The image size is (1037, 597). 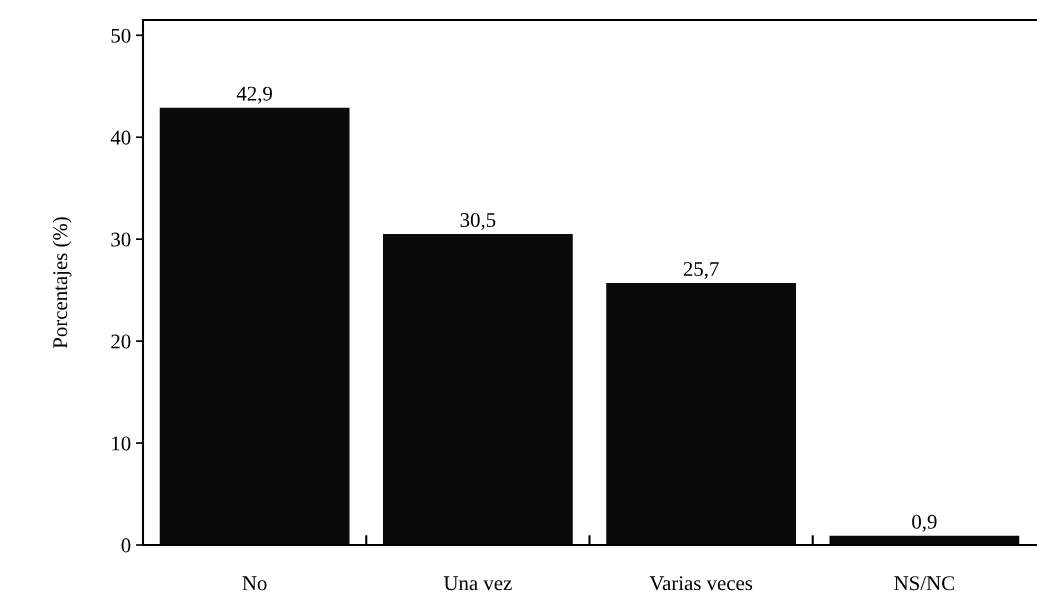 I want to click on data-label: 42,9, so click(x=254, y=95).